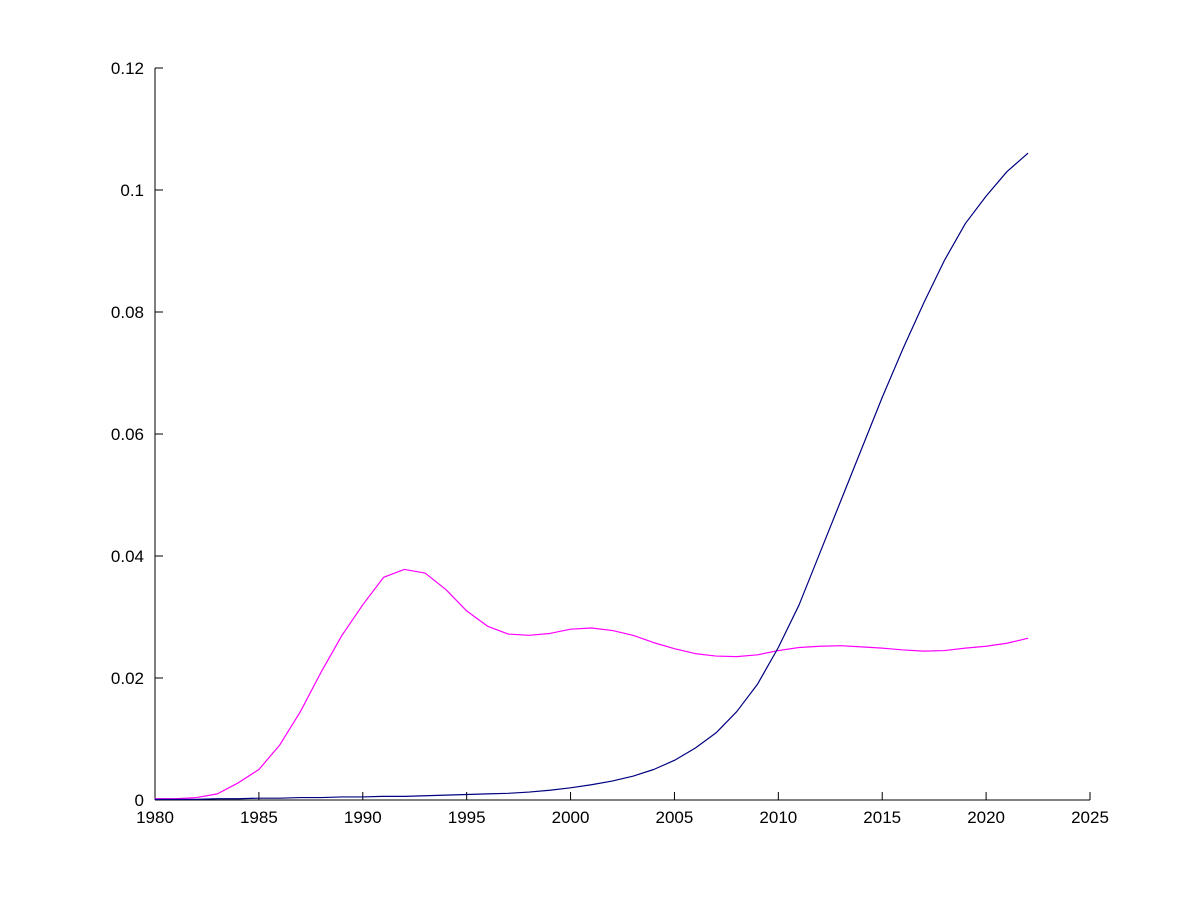 The image size is (1200, 900). Describe the element at coordinates (127, 312) in the screenshot. I see `y-tick-label: 0.08` at that location.